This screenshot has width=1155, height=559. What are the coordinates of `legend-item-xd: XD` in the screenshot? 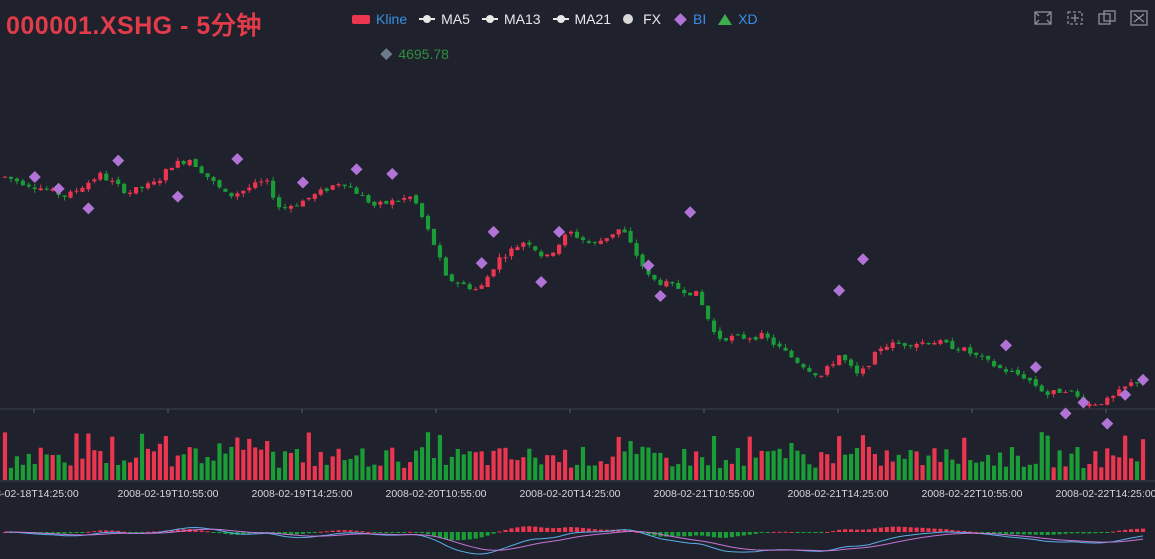 It's located at (738, 19).